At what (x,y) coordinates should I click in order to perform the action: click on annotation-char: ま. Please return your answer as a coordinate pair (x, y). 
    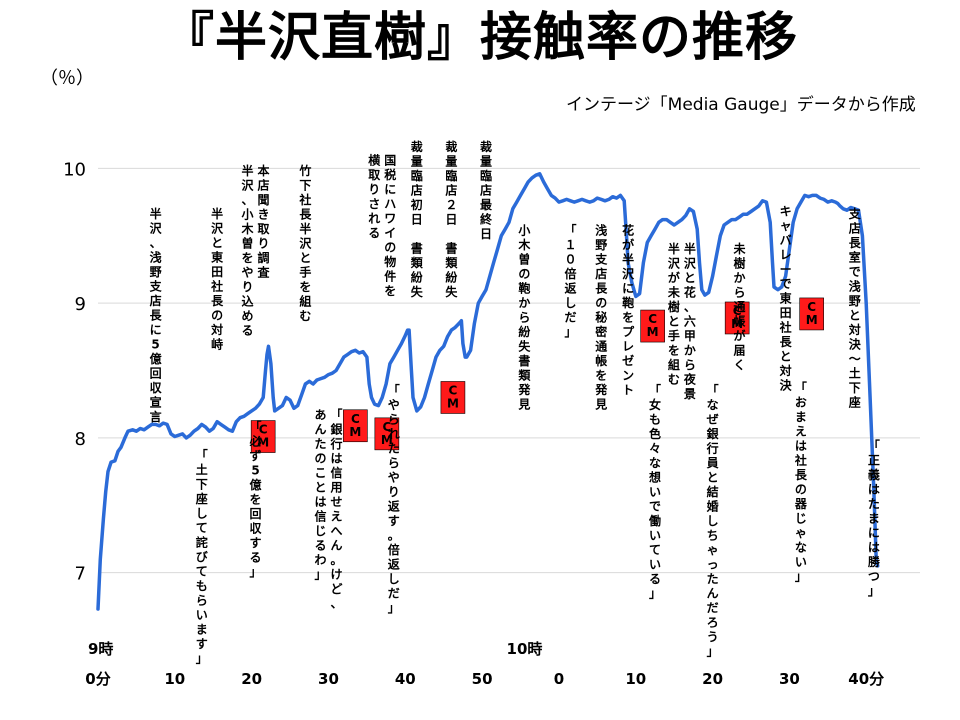
    Looking at the image, I should click on (202, 629).